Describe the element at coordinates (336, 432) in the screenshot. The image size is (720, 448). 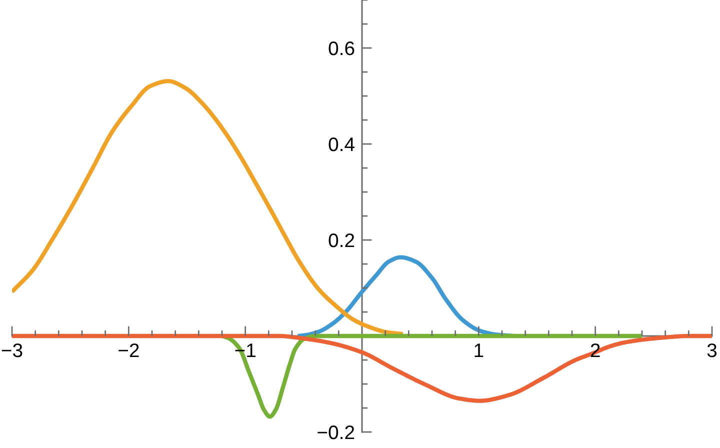
I see `y-tick-label: −0.2` at that location.